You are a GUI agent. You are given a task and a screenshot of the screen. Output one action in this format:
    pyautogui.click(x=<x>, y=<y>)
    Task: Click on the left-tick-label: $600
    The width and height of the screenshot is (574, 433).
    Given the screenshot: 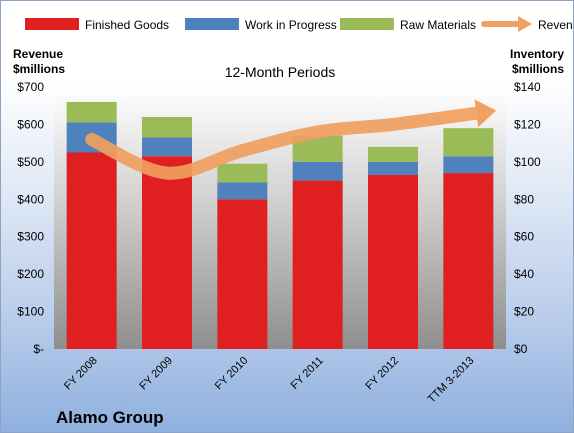 What is the action you would take?
    pyautogui.click(x=30, y=124)
    